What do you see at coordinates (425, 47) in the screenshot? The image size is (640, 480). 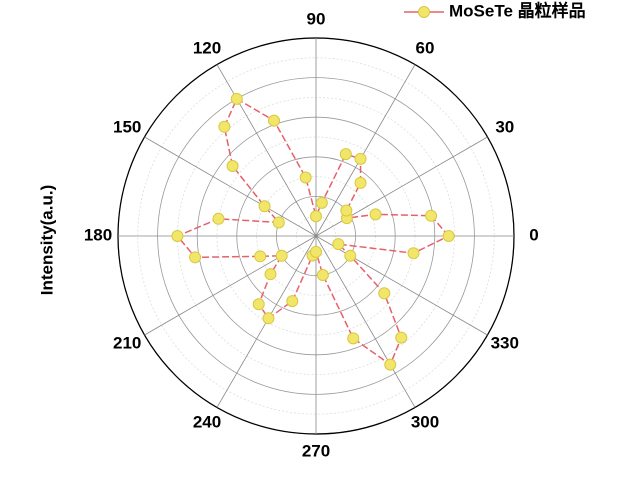 I see `theta-tick-label: 60` at bounding box center [425, 47].